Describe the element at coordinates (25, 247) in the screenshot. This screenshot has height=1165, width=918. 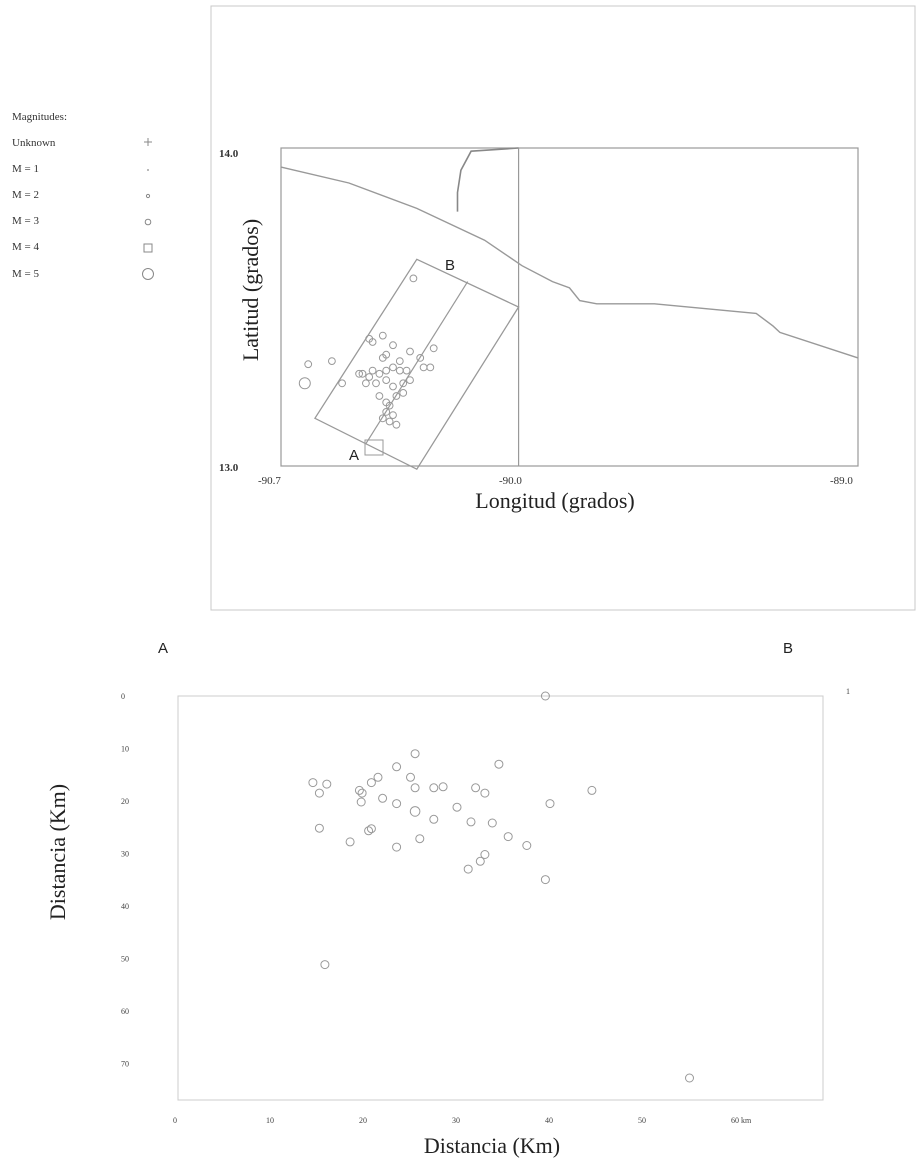
I see `legend-label-m4: M = 4` at that location.